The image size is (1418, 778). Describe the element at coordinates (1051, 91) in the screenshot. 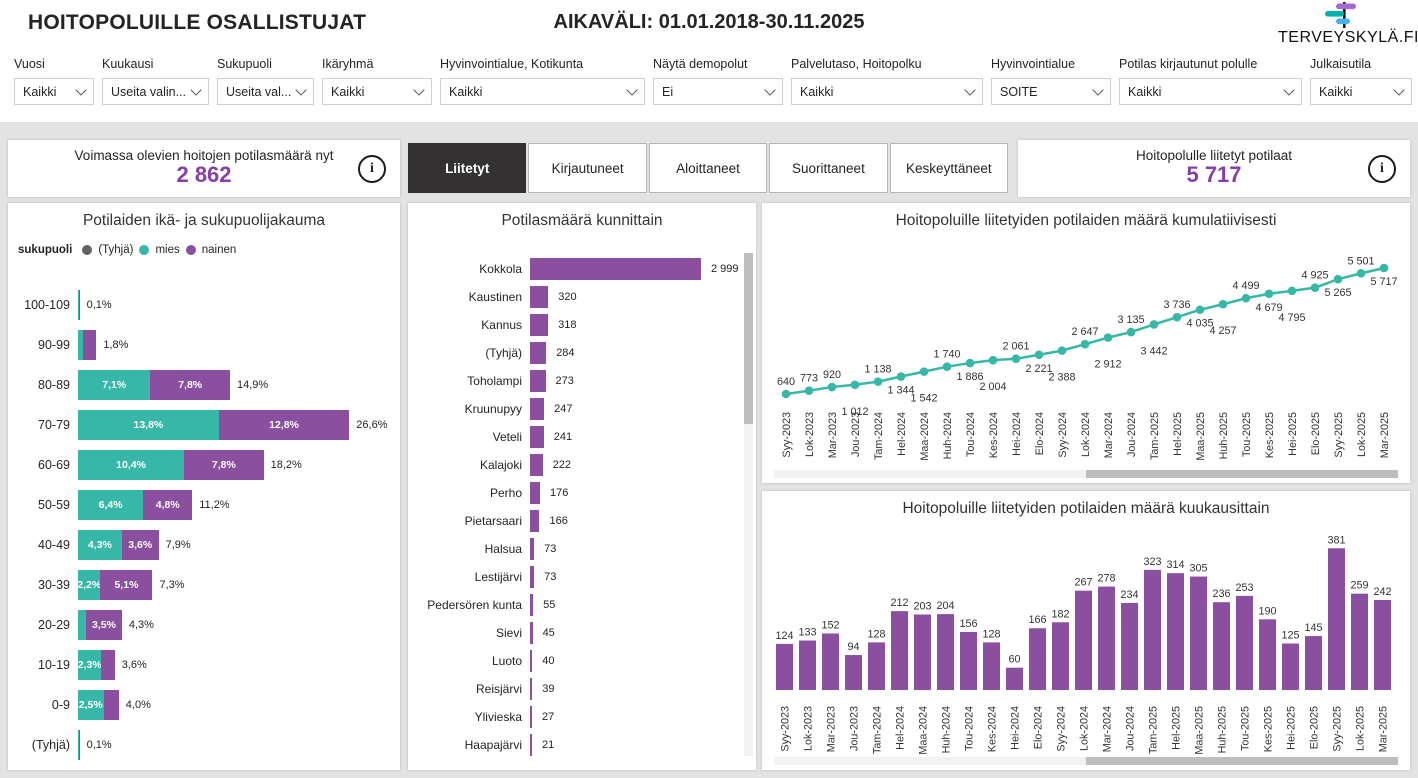

I see `slicer-hyvinvointialue-dropdown: SOITE` at that location.